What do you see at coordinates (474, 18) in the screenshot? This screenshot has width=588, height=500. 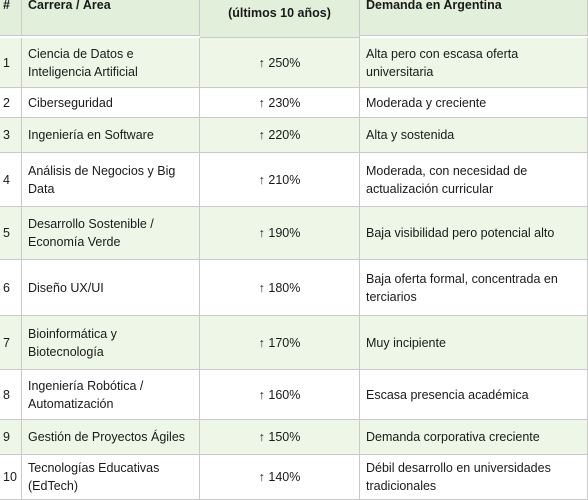 I see `header-demand: Demanda en Argentina` at bounding box center [474, 18].